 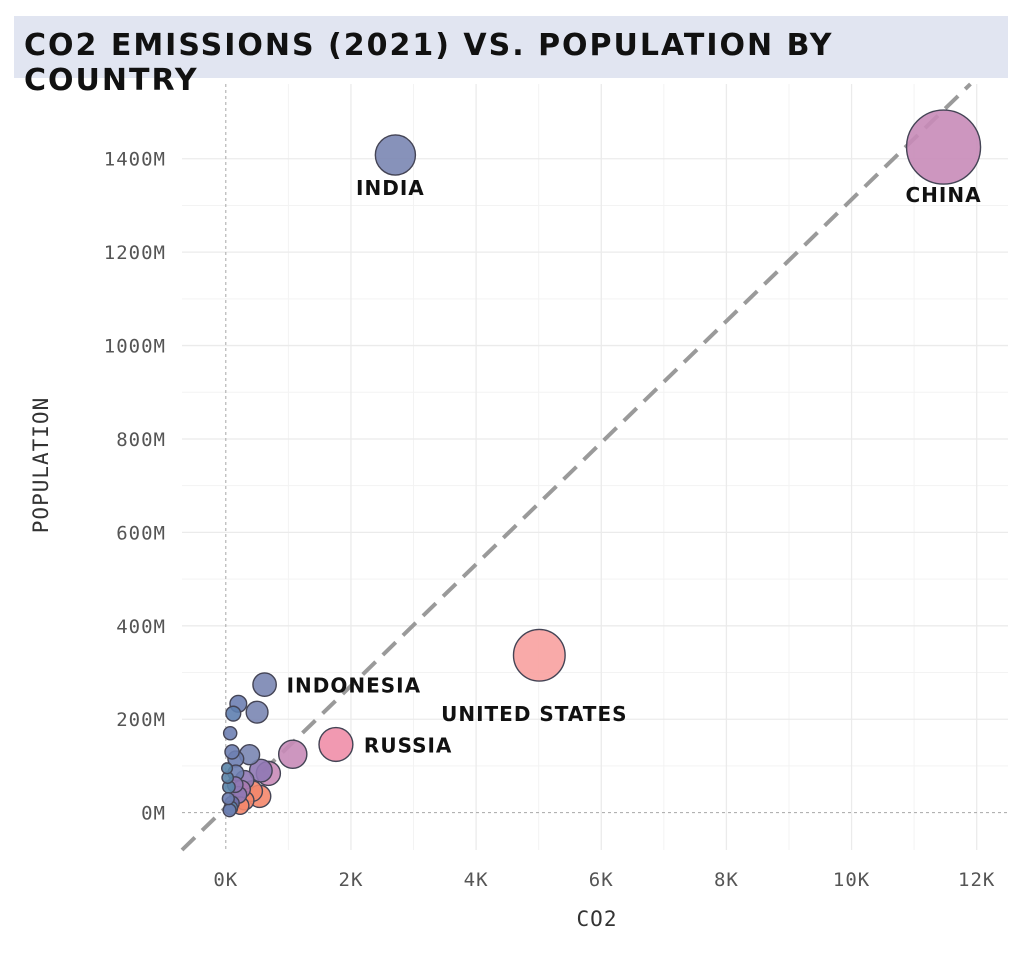 What do you see at coordinates (726, 880) in the screenshot?
I see `x-tick-label: 8K` at bounding box center [726, 880].